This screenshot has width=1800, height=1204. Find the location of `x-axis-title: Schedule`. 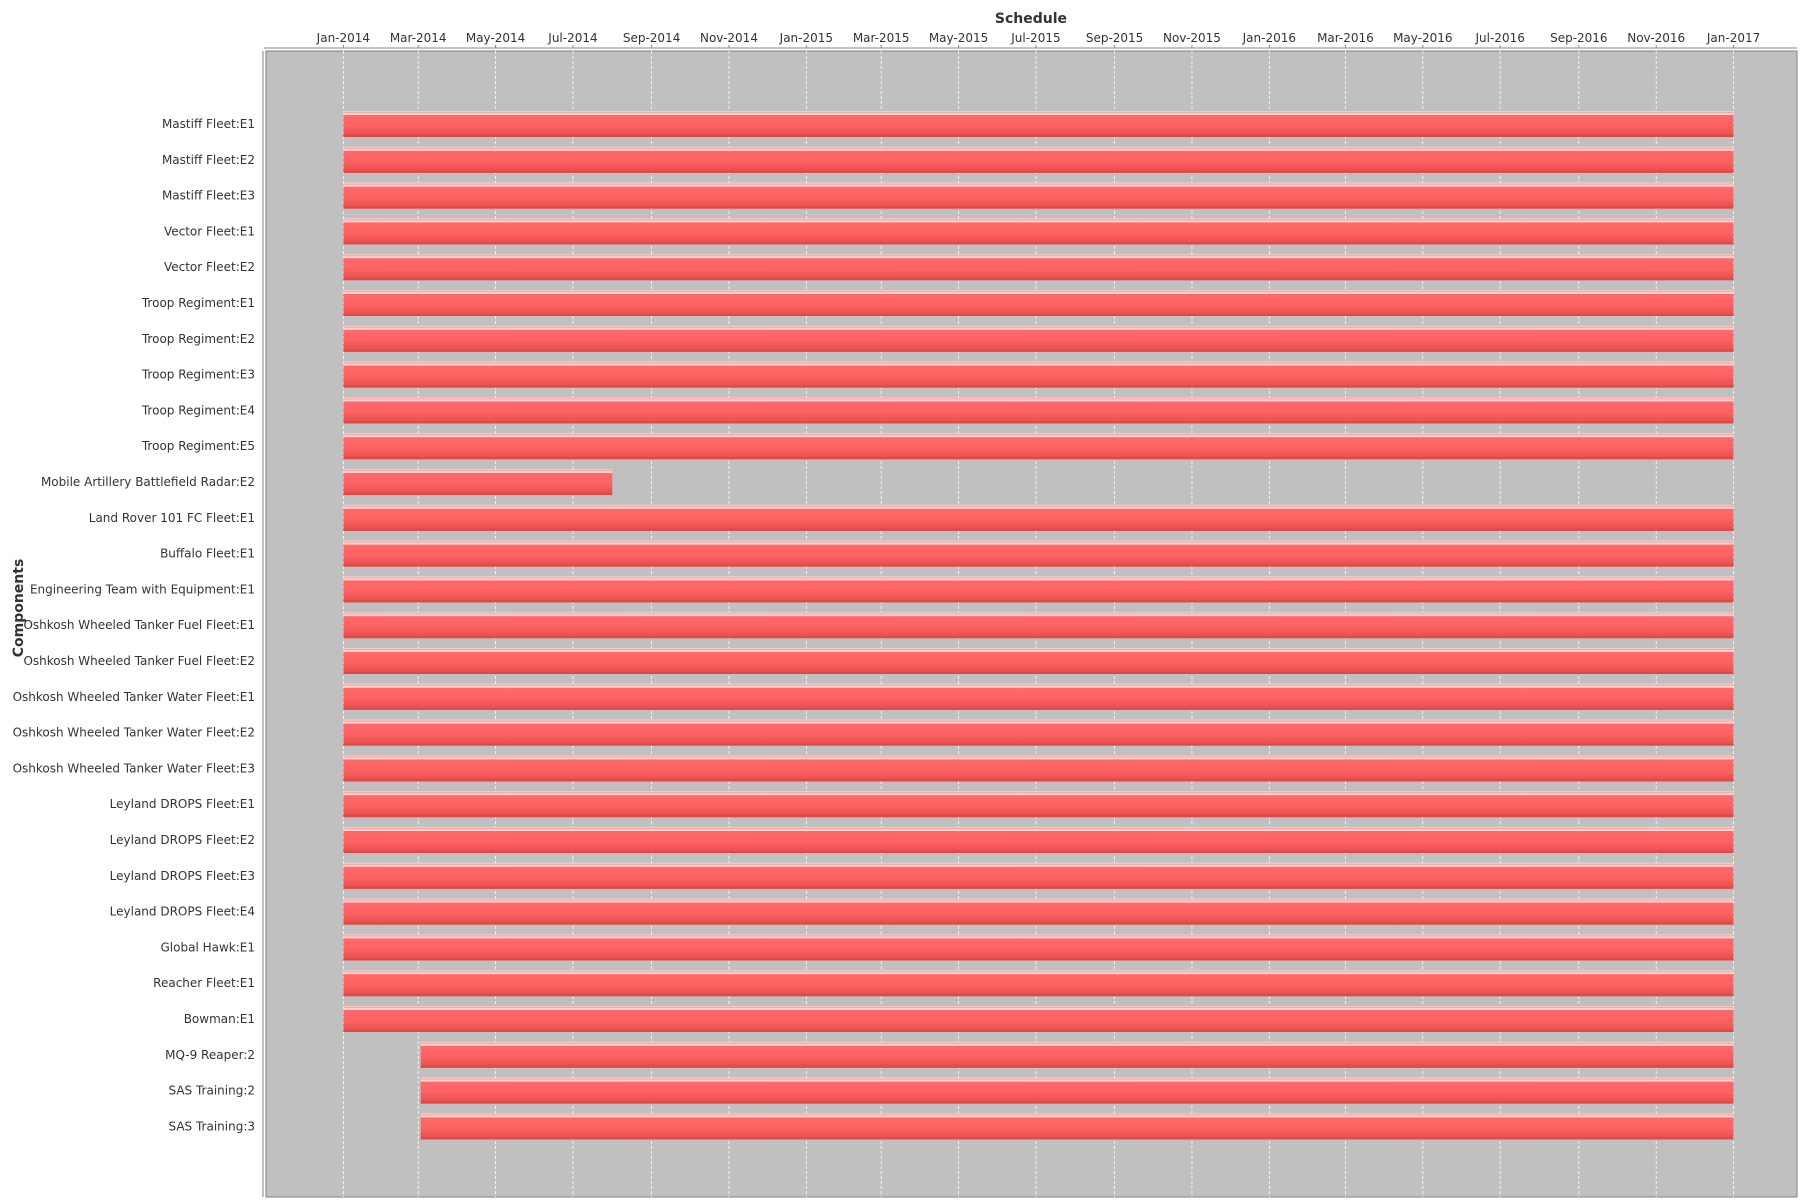

x-axis-title: Schedule is located at coordinates (1031, 19).